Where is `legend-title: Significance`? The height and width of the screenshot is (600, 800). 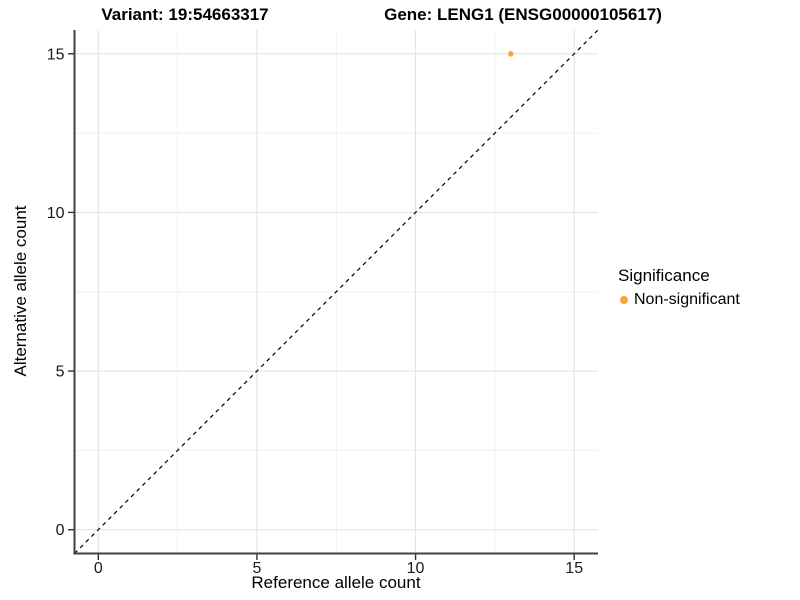
legend-title: Significance is located at coordinates (664, 275).